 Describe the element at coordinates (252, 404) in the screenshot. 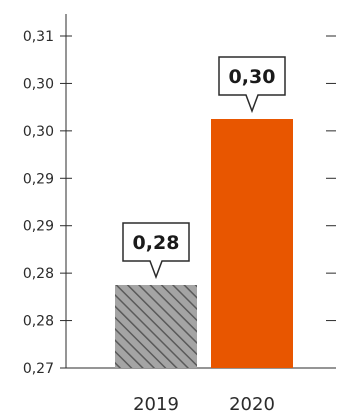

I see `x-tick-label: 2020` at that location.